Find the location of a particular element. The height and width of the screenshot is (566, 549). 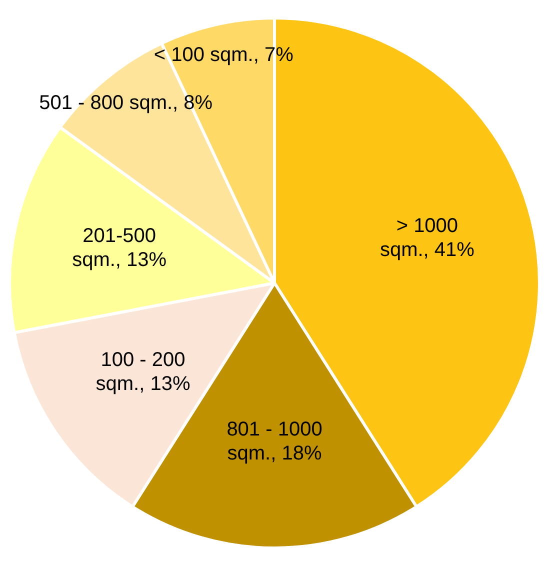

slice-label: 100 - 200 sqm., 13% is located at coordinates (143, 371).